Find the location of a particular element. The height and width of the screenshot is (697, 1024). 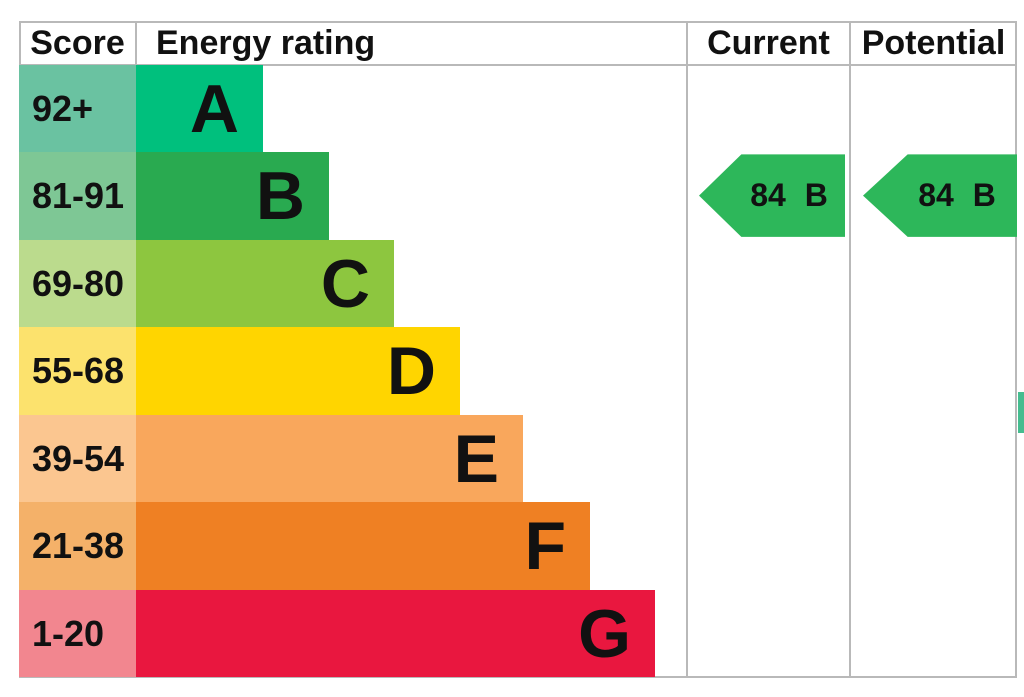

right-edge-artifact is located at coordinates (1021, 412).